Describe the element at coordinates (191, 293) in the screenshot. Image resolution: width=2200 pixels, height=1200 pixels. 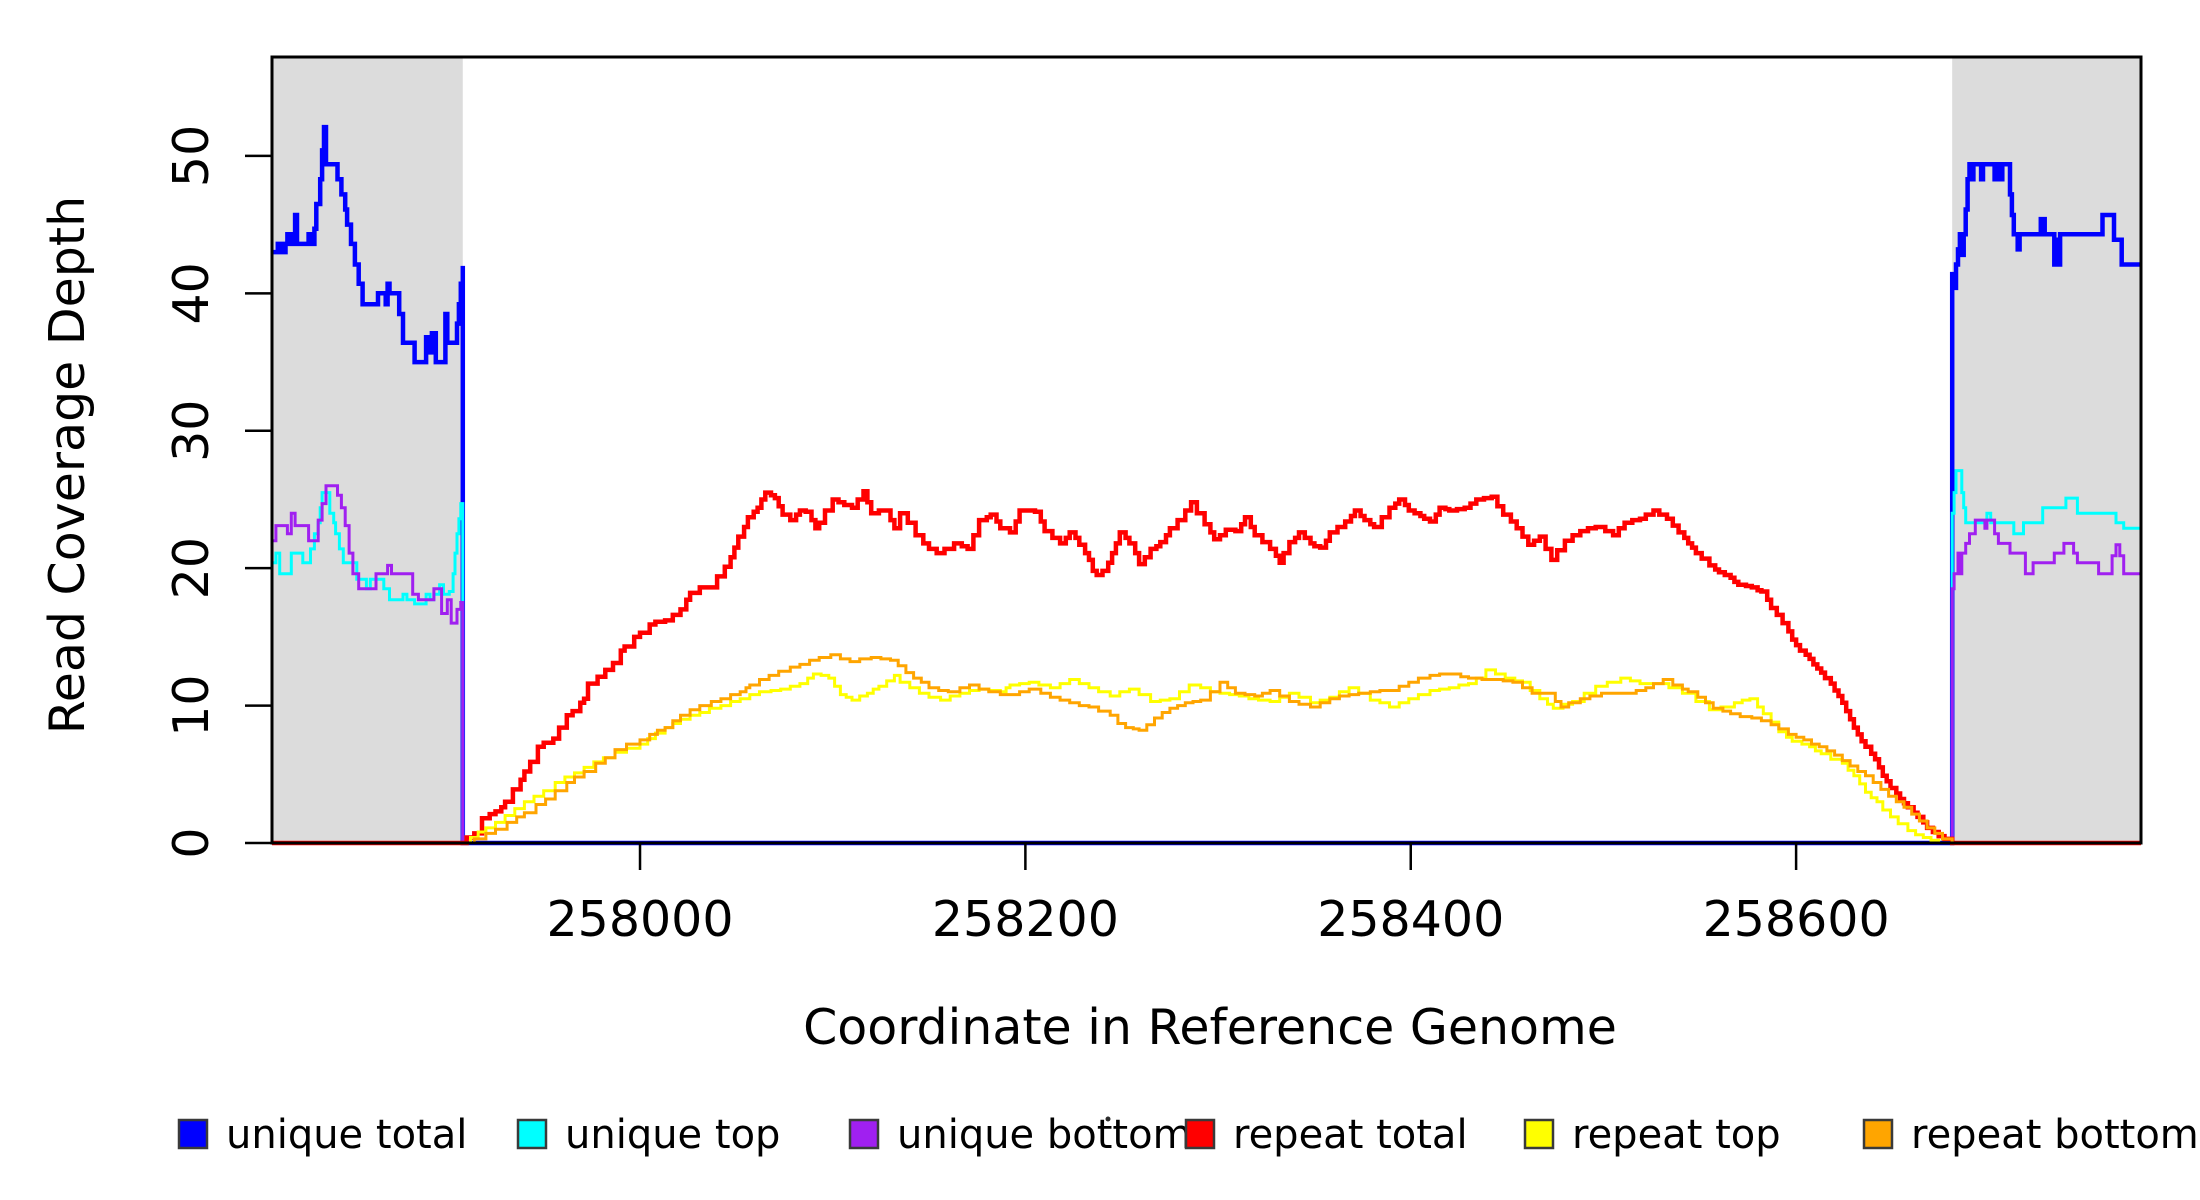
I see `y-tick-label: 40` at that location.